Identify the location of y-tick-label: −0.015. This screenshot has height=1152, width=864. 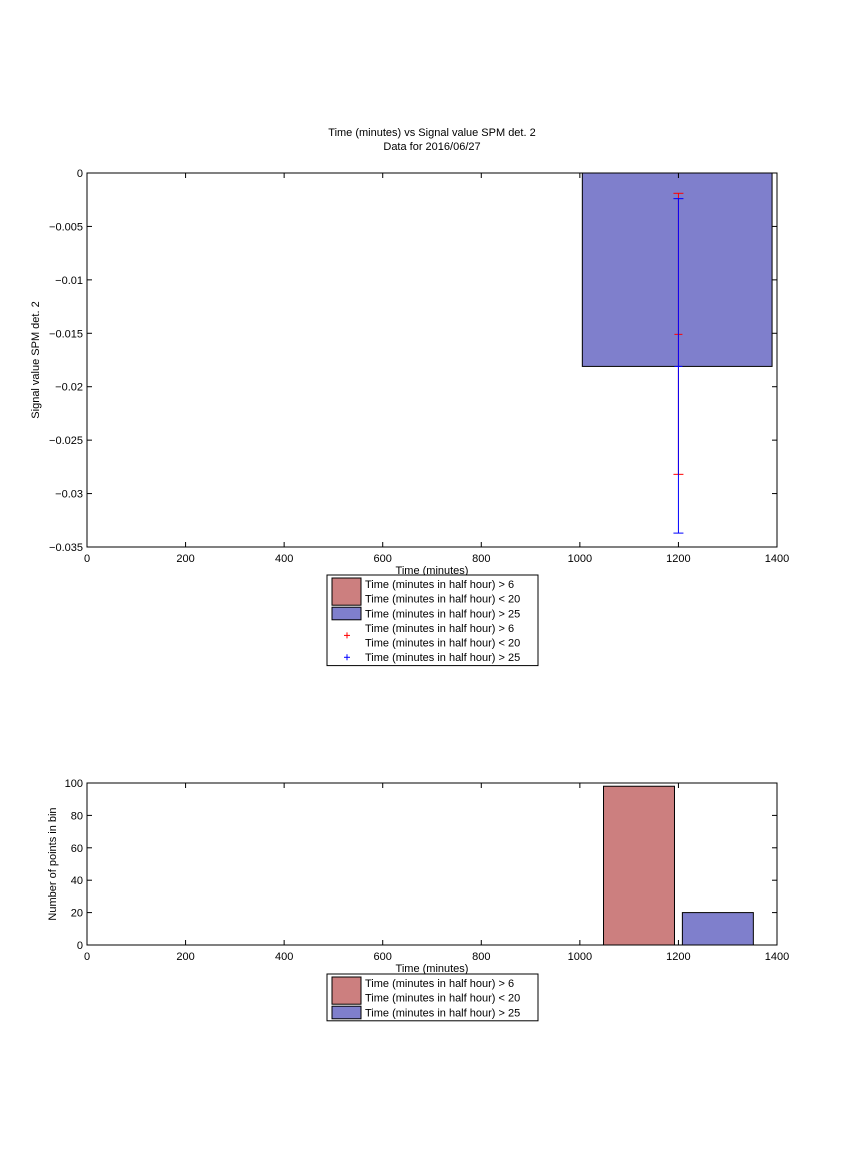
(66, 334).